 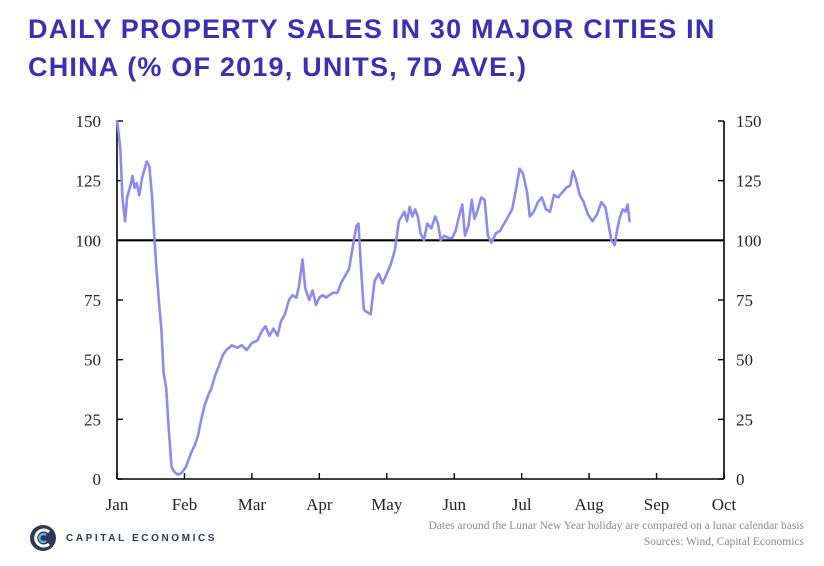 What do you see at coordinates (744, 300) in the screenshot?
I see `y-tick-label-right-75: 75` at bounding box center [744, 300].